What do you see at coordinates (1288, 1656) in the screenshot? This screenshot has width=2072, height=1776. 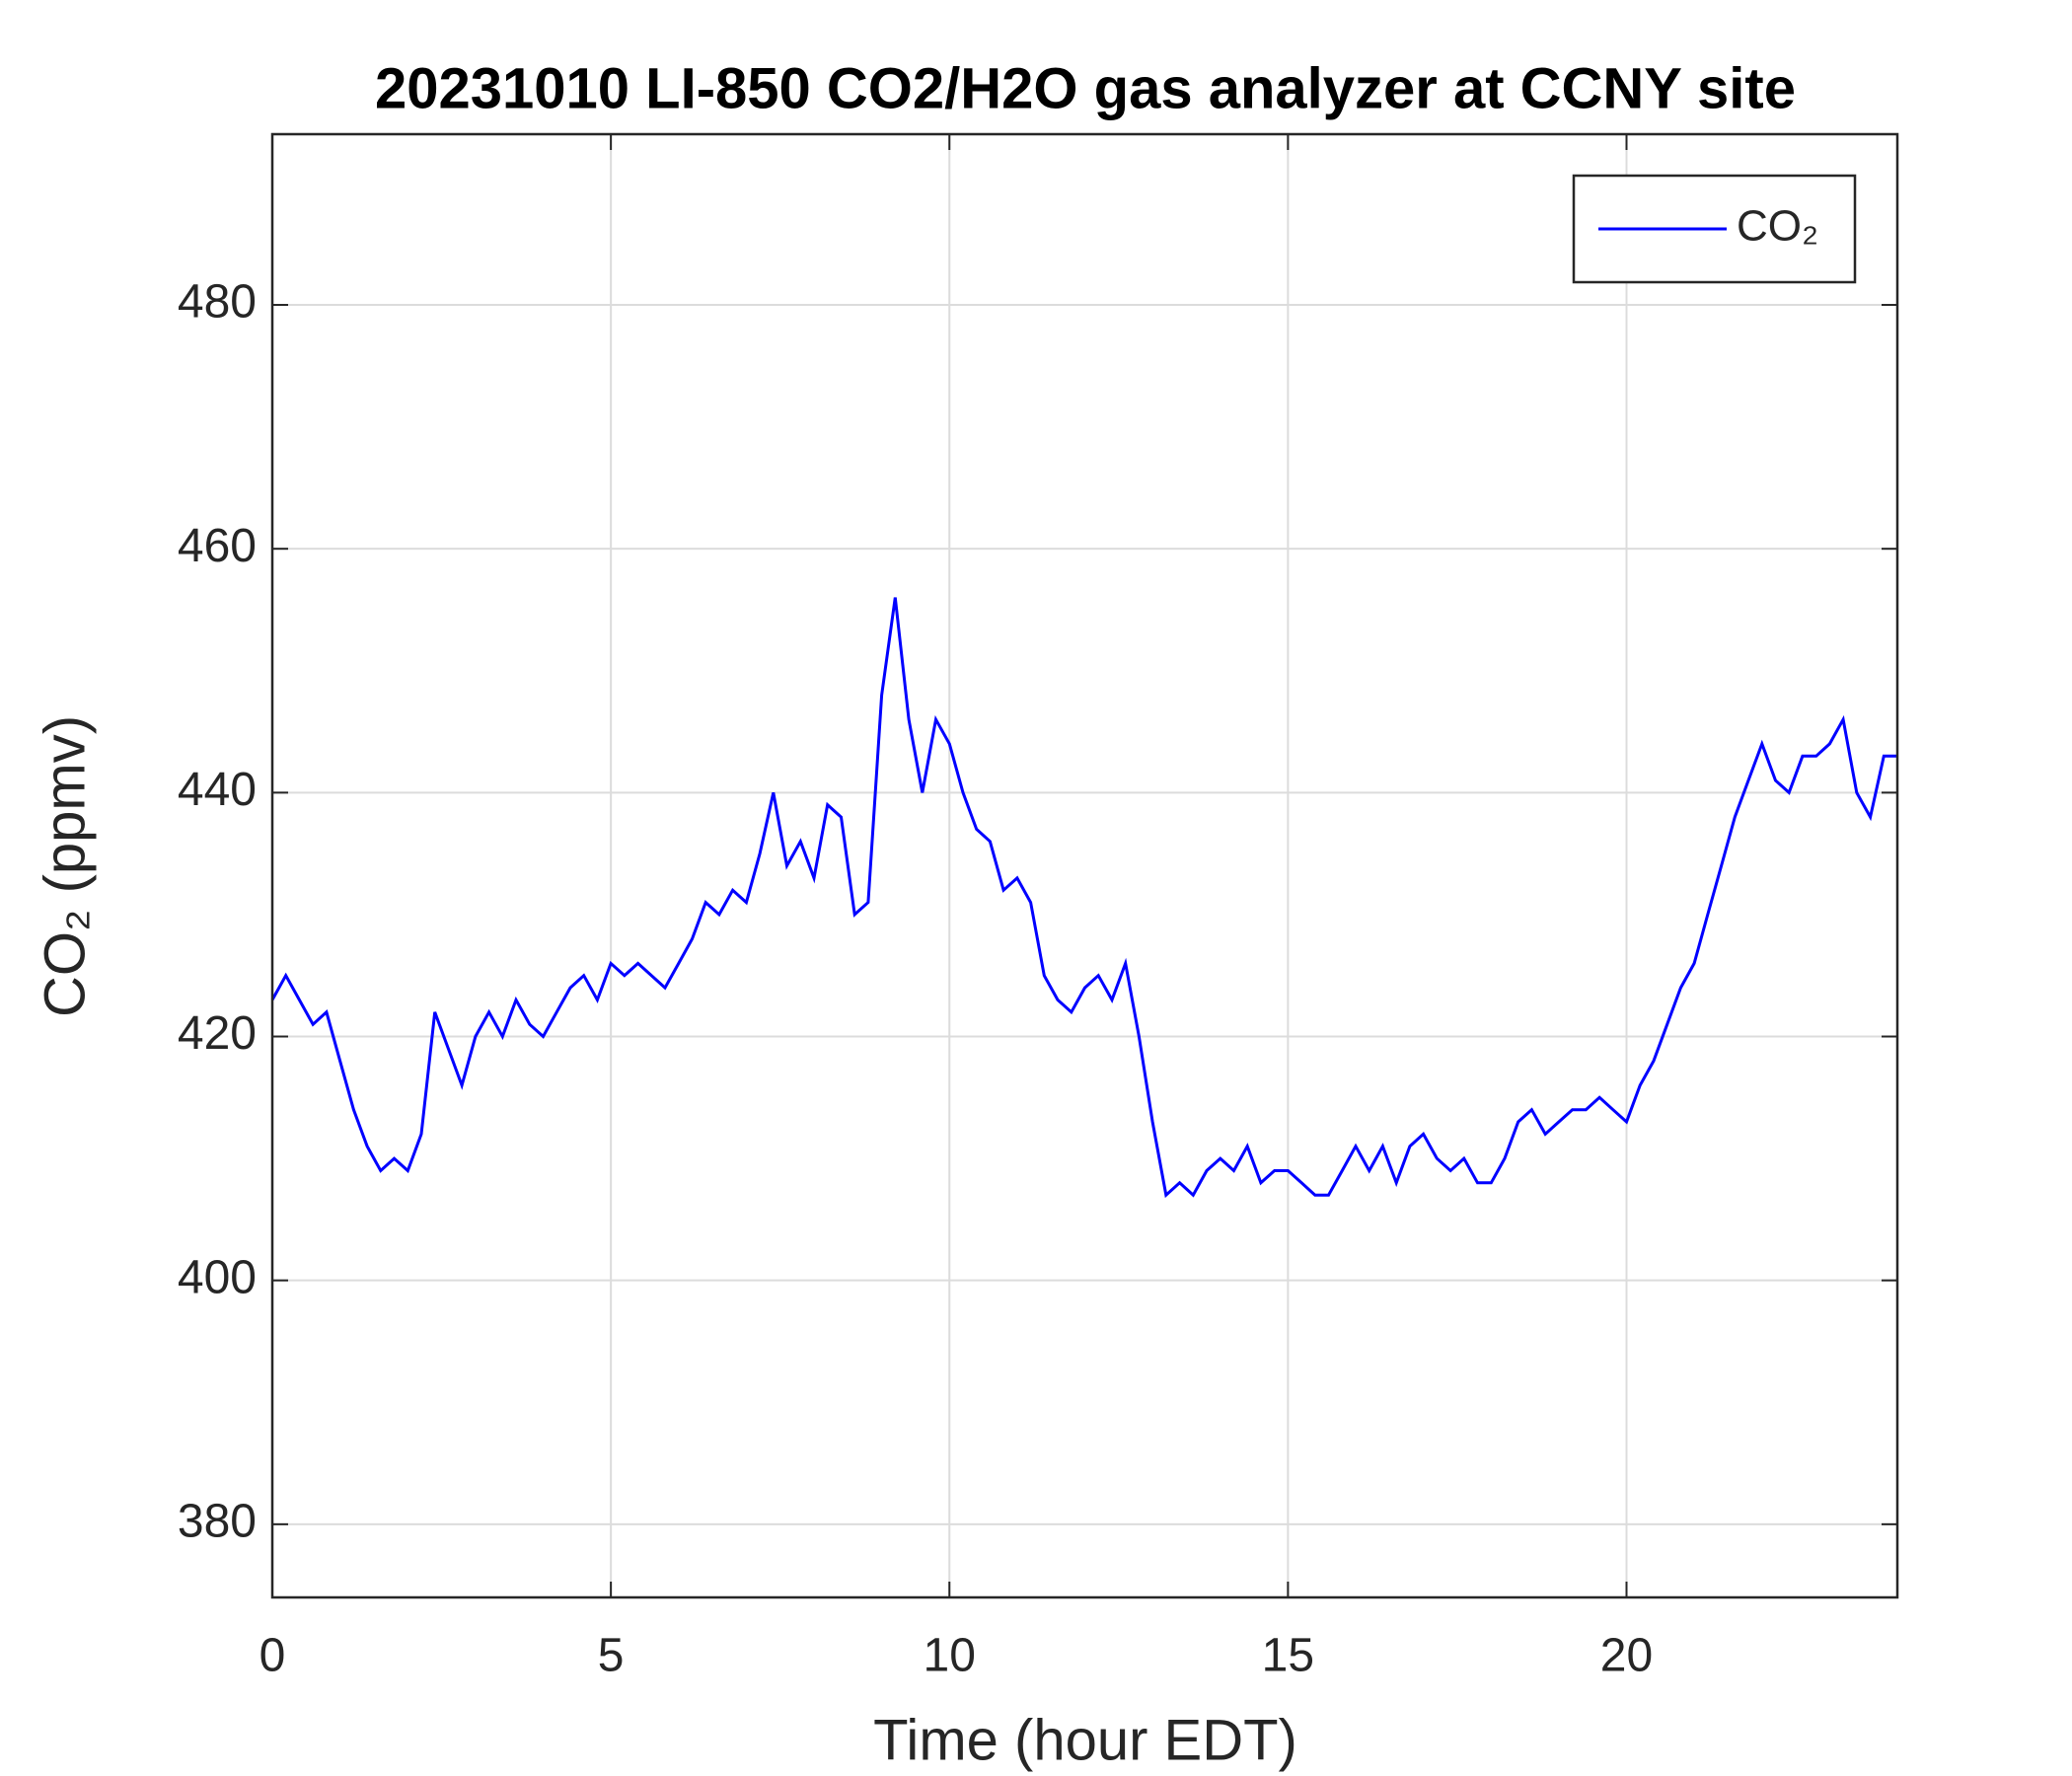 I see `x-tick-label: 15` at bounding box center [1288, 1656].